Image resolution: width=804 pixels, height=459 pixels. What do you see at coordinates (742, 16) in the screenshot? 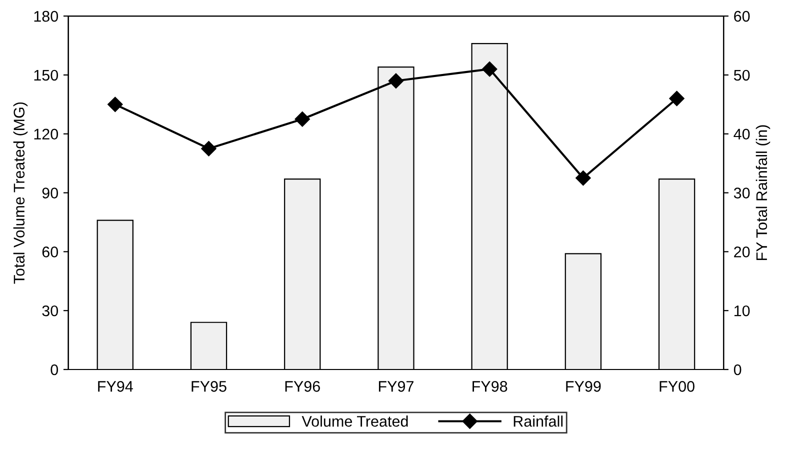
I see `y2-tick-label: 60` at bounding box center [742, 16].